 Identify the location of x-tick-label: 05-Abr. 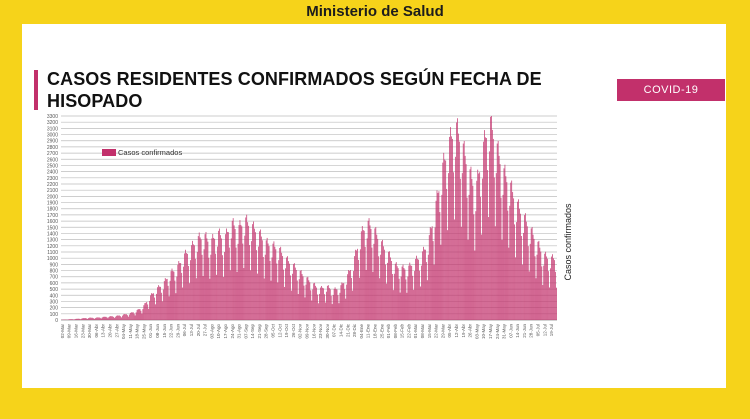
(449, 331).